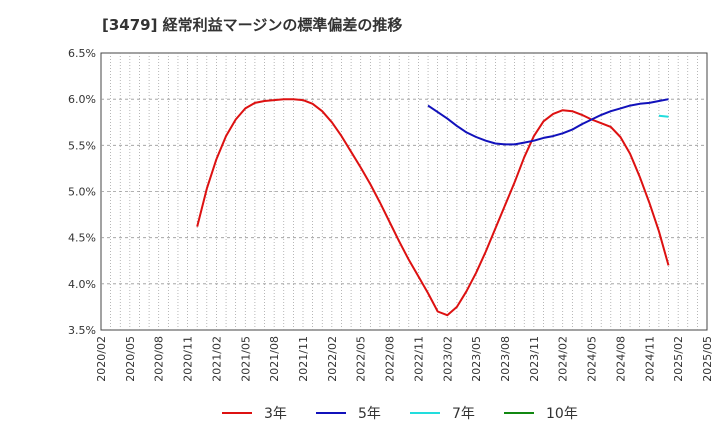 This screenshot has width=720, height=440. Describe the element at coordinates (82, 284) in the screenshot. I see `y-tick-label: 4.0%` at that location.